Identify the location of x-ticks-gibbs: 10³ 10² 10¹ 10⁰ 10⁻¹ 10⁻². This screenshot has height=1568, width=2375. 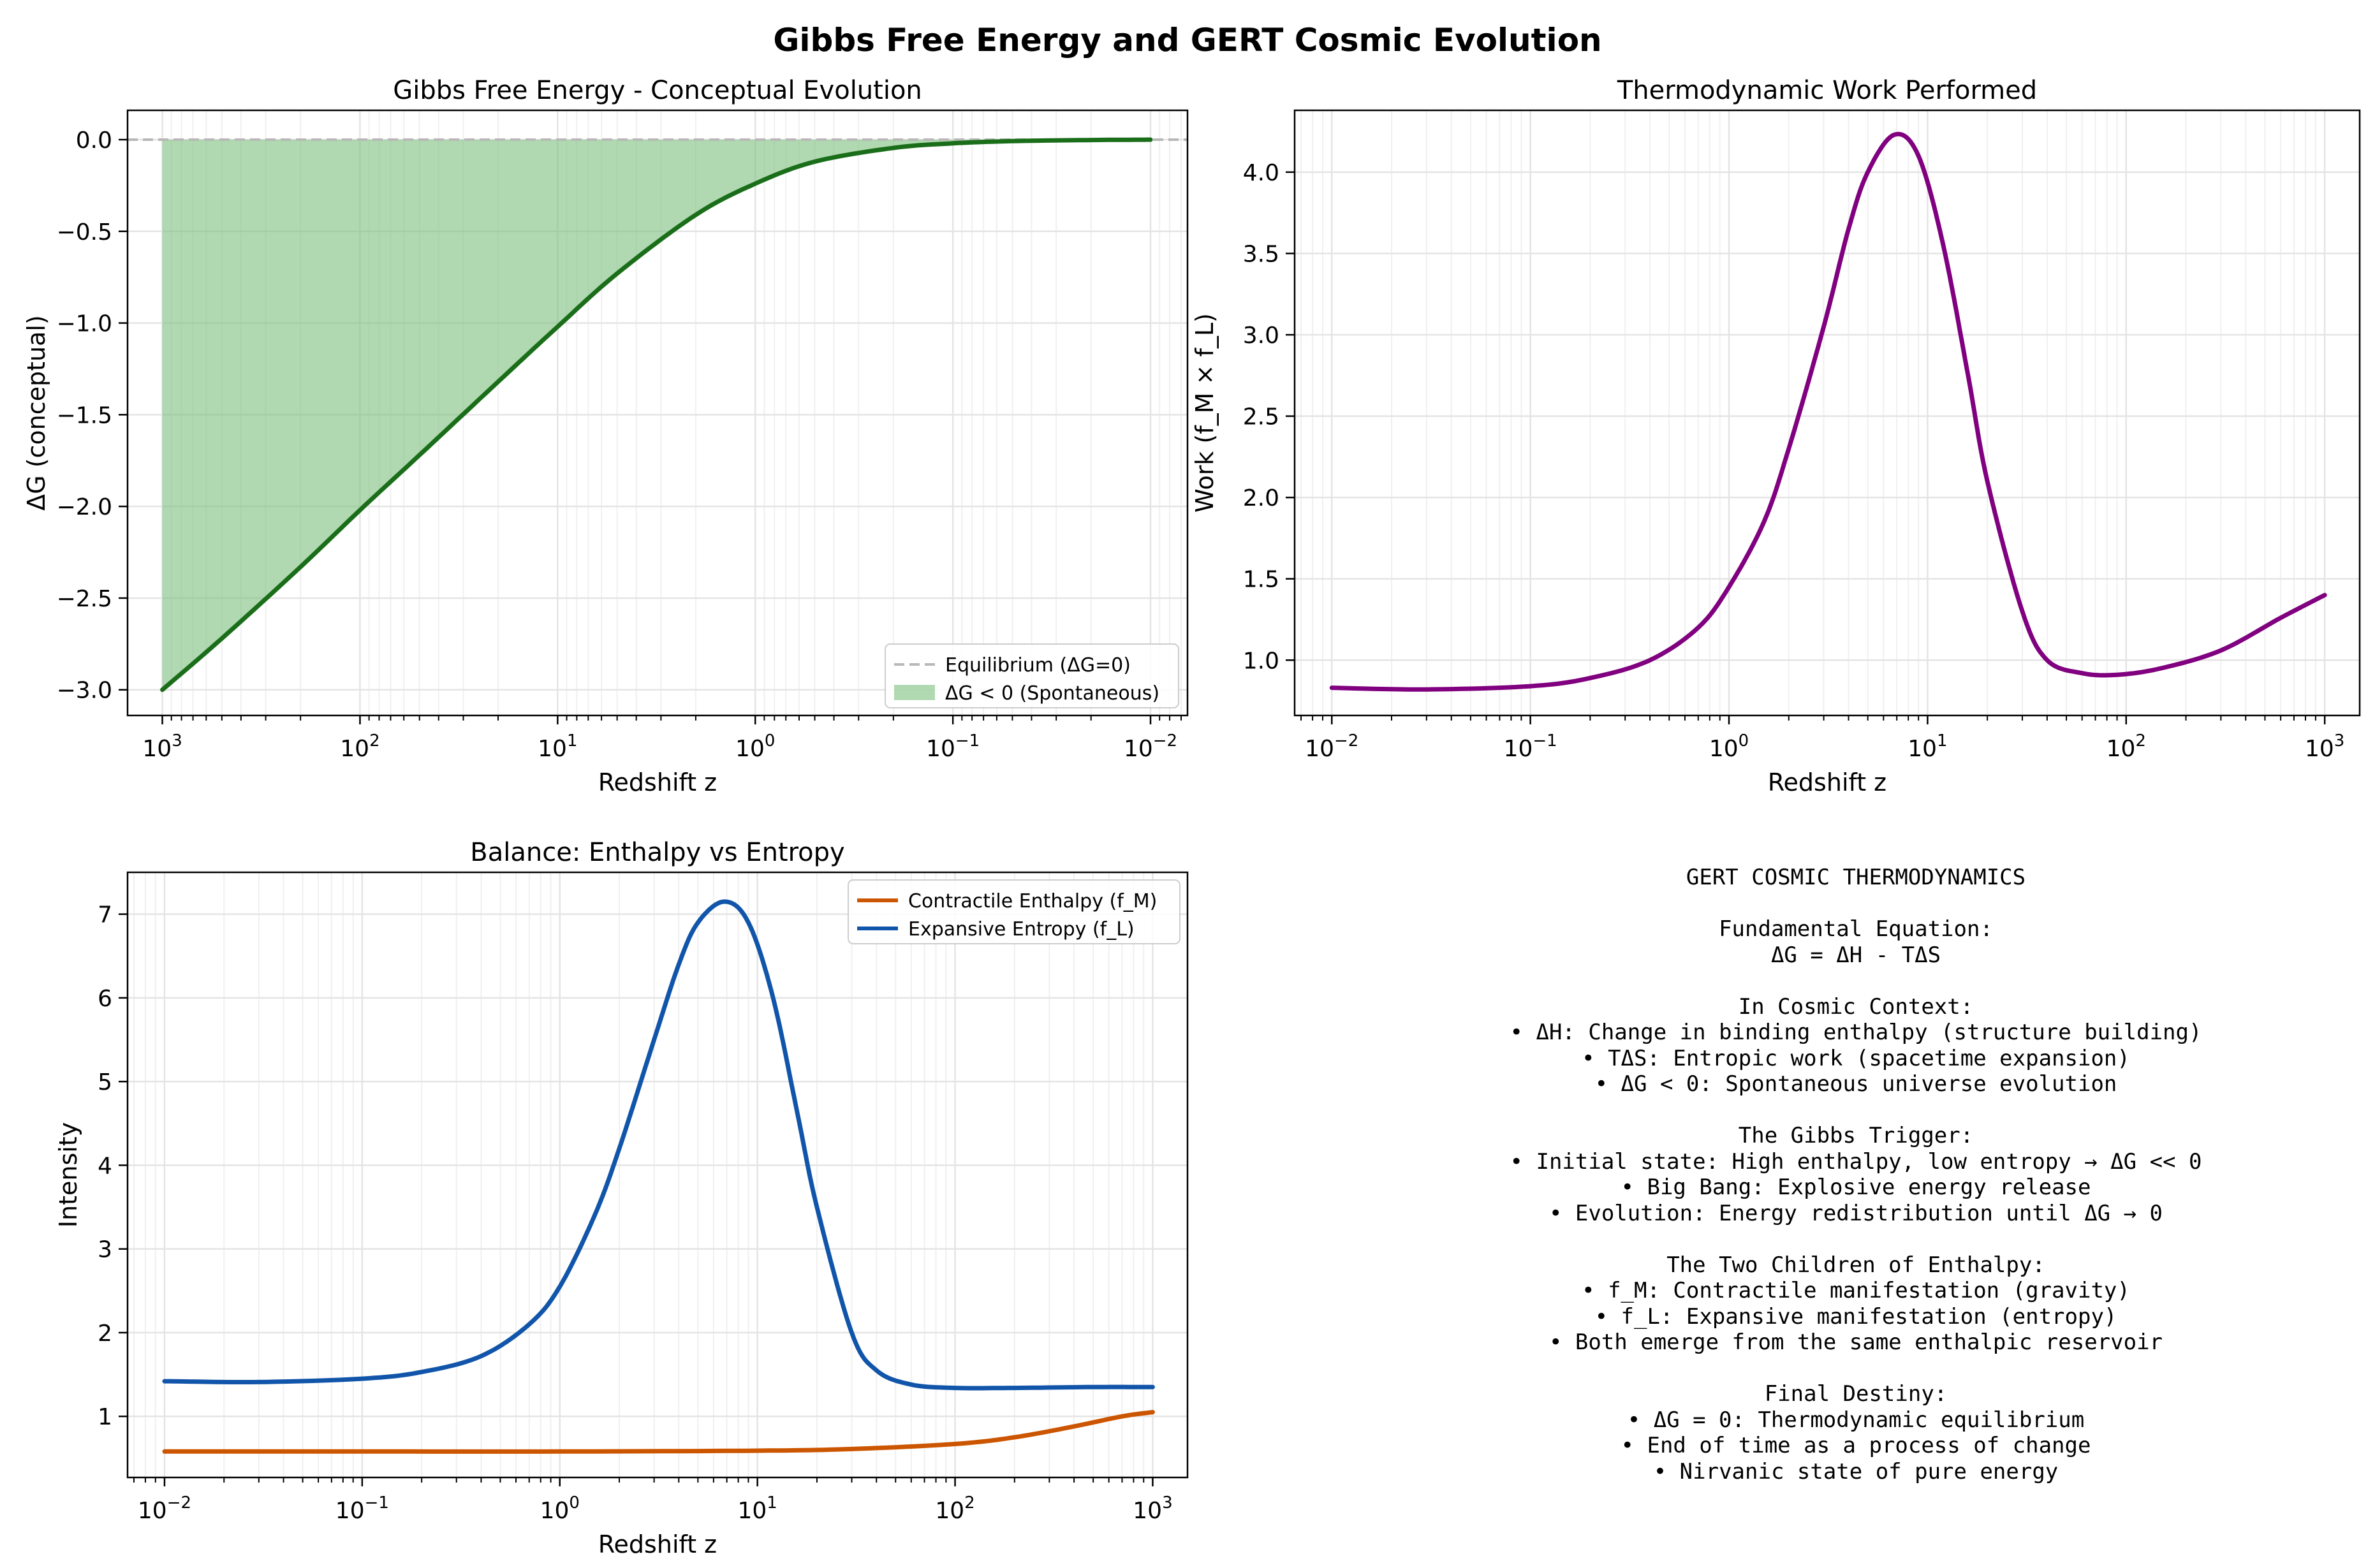
(662, 738).